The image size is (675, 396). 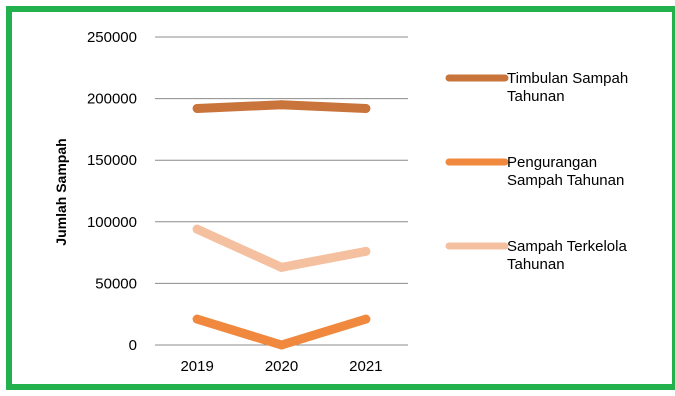 What do you see at coordinates (133, 345) in the screenshot?
I see `y-tick-label: 0` at bounding box center [133, 345].